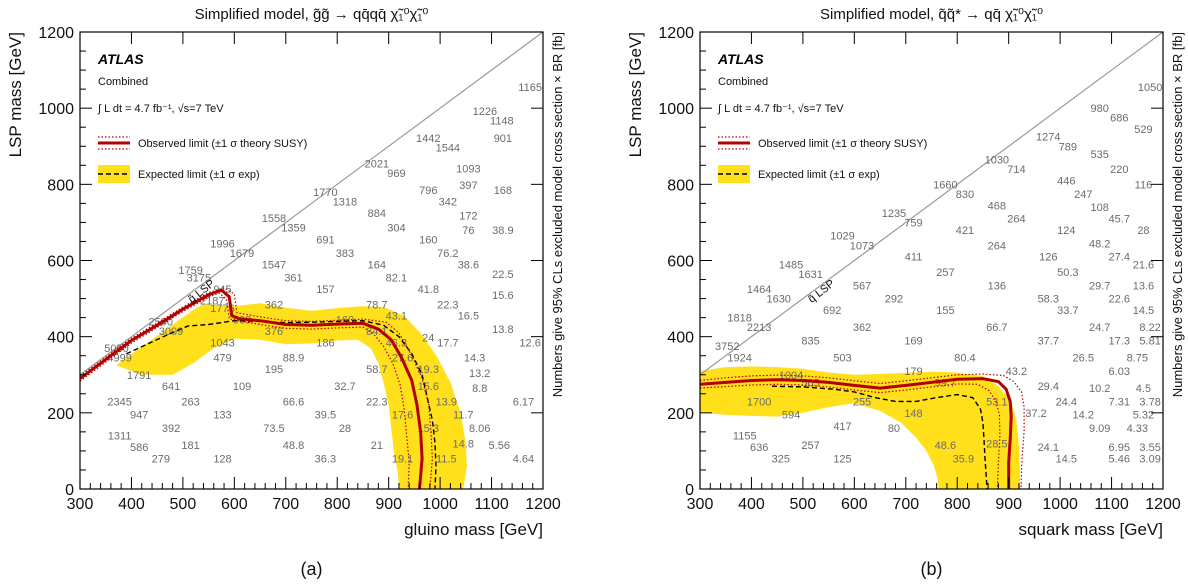  I want to click on cell-label: 48.8, so click(293, 446).